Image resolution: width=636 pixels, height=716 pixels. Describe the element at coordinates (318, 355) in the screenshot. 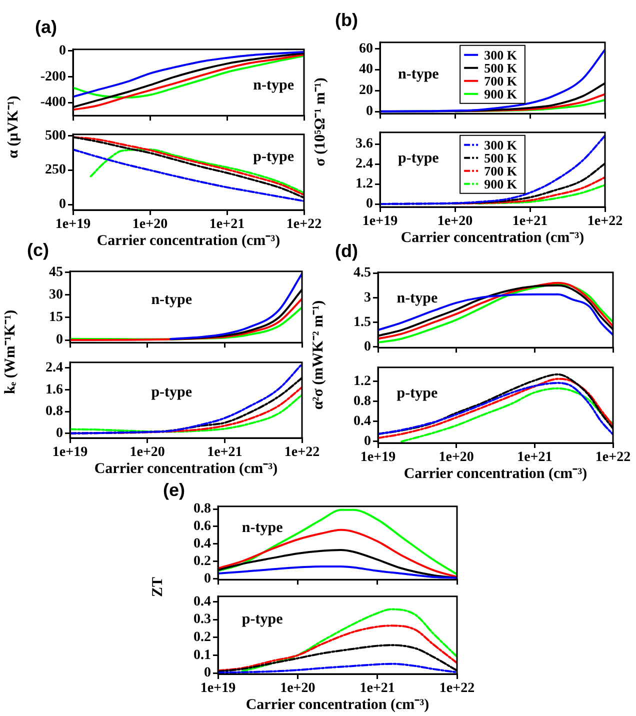

I see `y-axis-title: α²σ (mWK⁻² m⁻¹)` at that location.